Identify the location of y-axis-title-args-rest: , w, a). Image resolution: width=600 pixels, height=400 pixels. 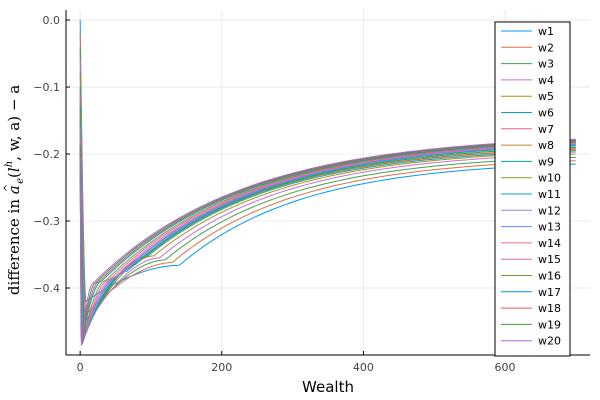
(14, 138).